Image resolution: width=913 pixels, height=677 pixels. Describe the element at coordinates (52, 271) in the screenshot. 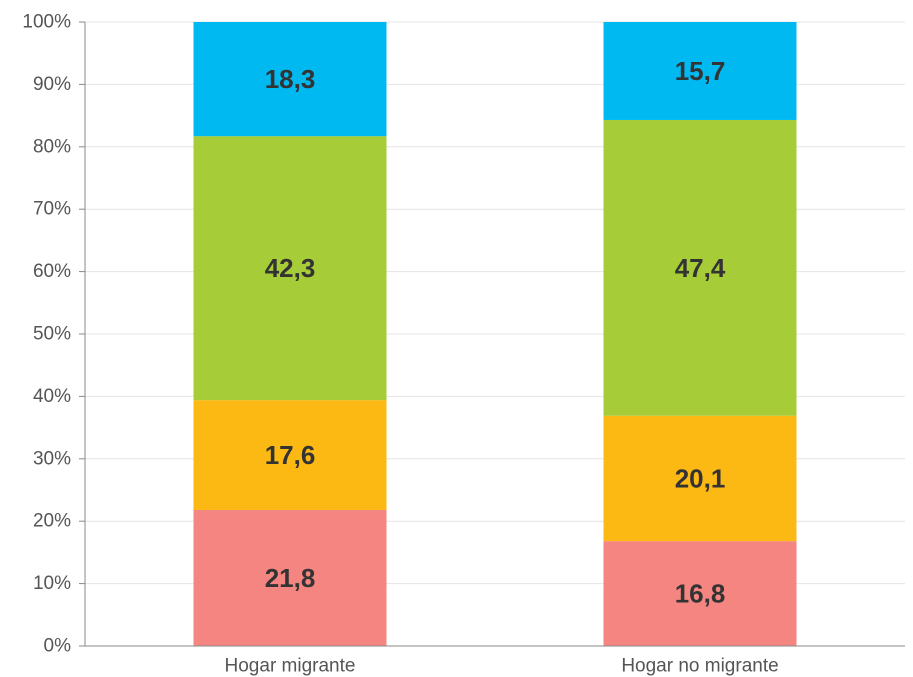

I see `y-tick-label: 60%` at that location.